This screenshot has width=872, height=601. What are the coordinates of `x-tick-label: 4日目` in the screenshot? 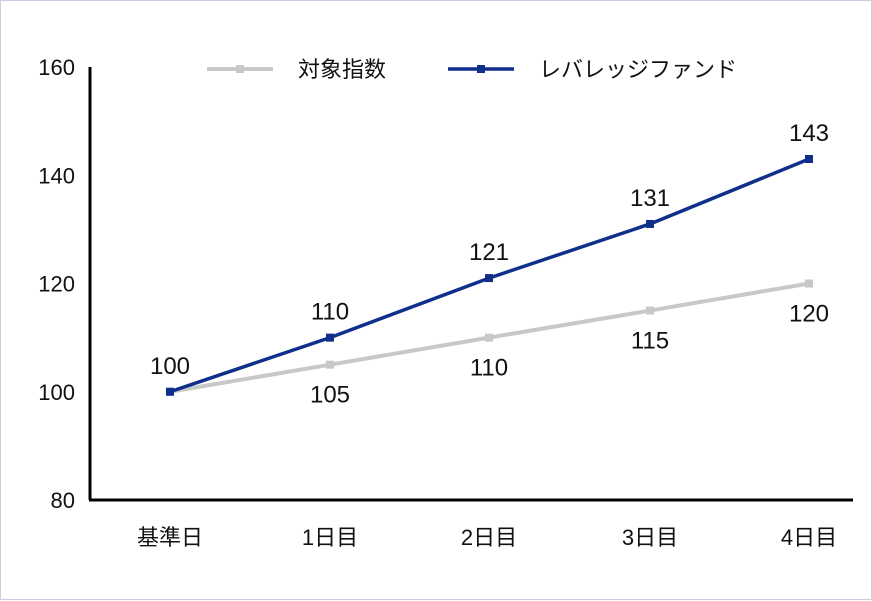 It's located at (809, 537).